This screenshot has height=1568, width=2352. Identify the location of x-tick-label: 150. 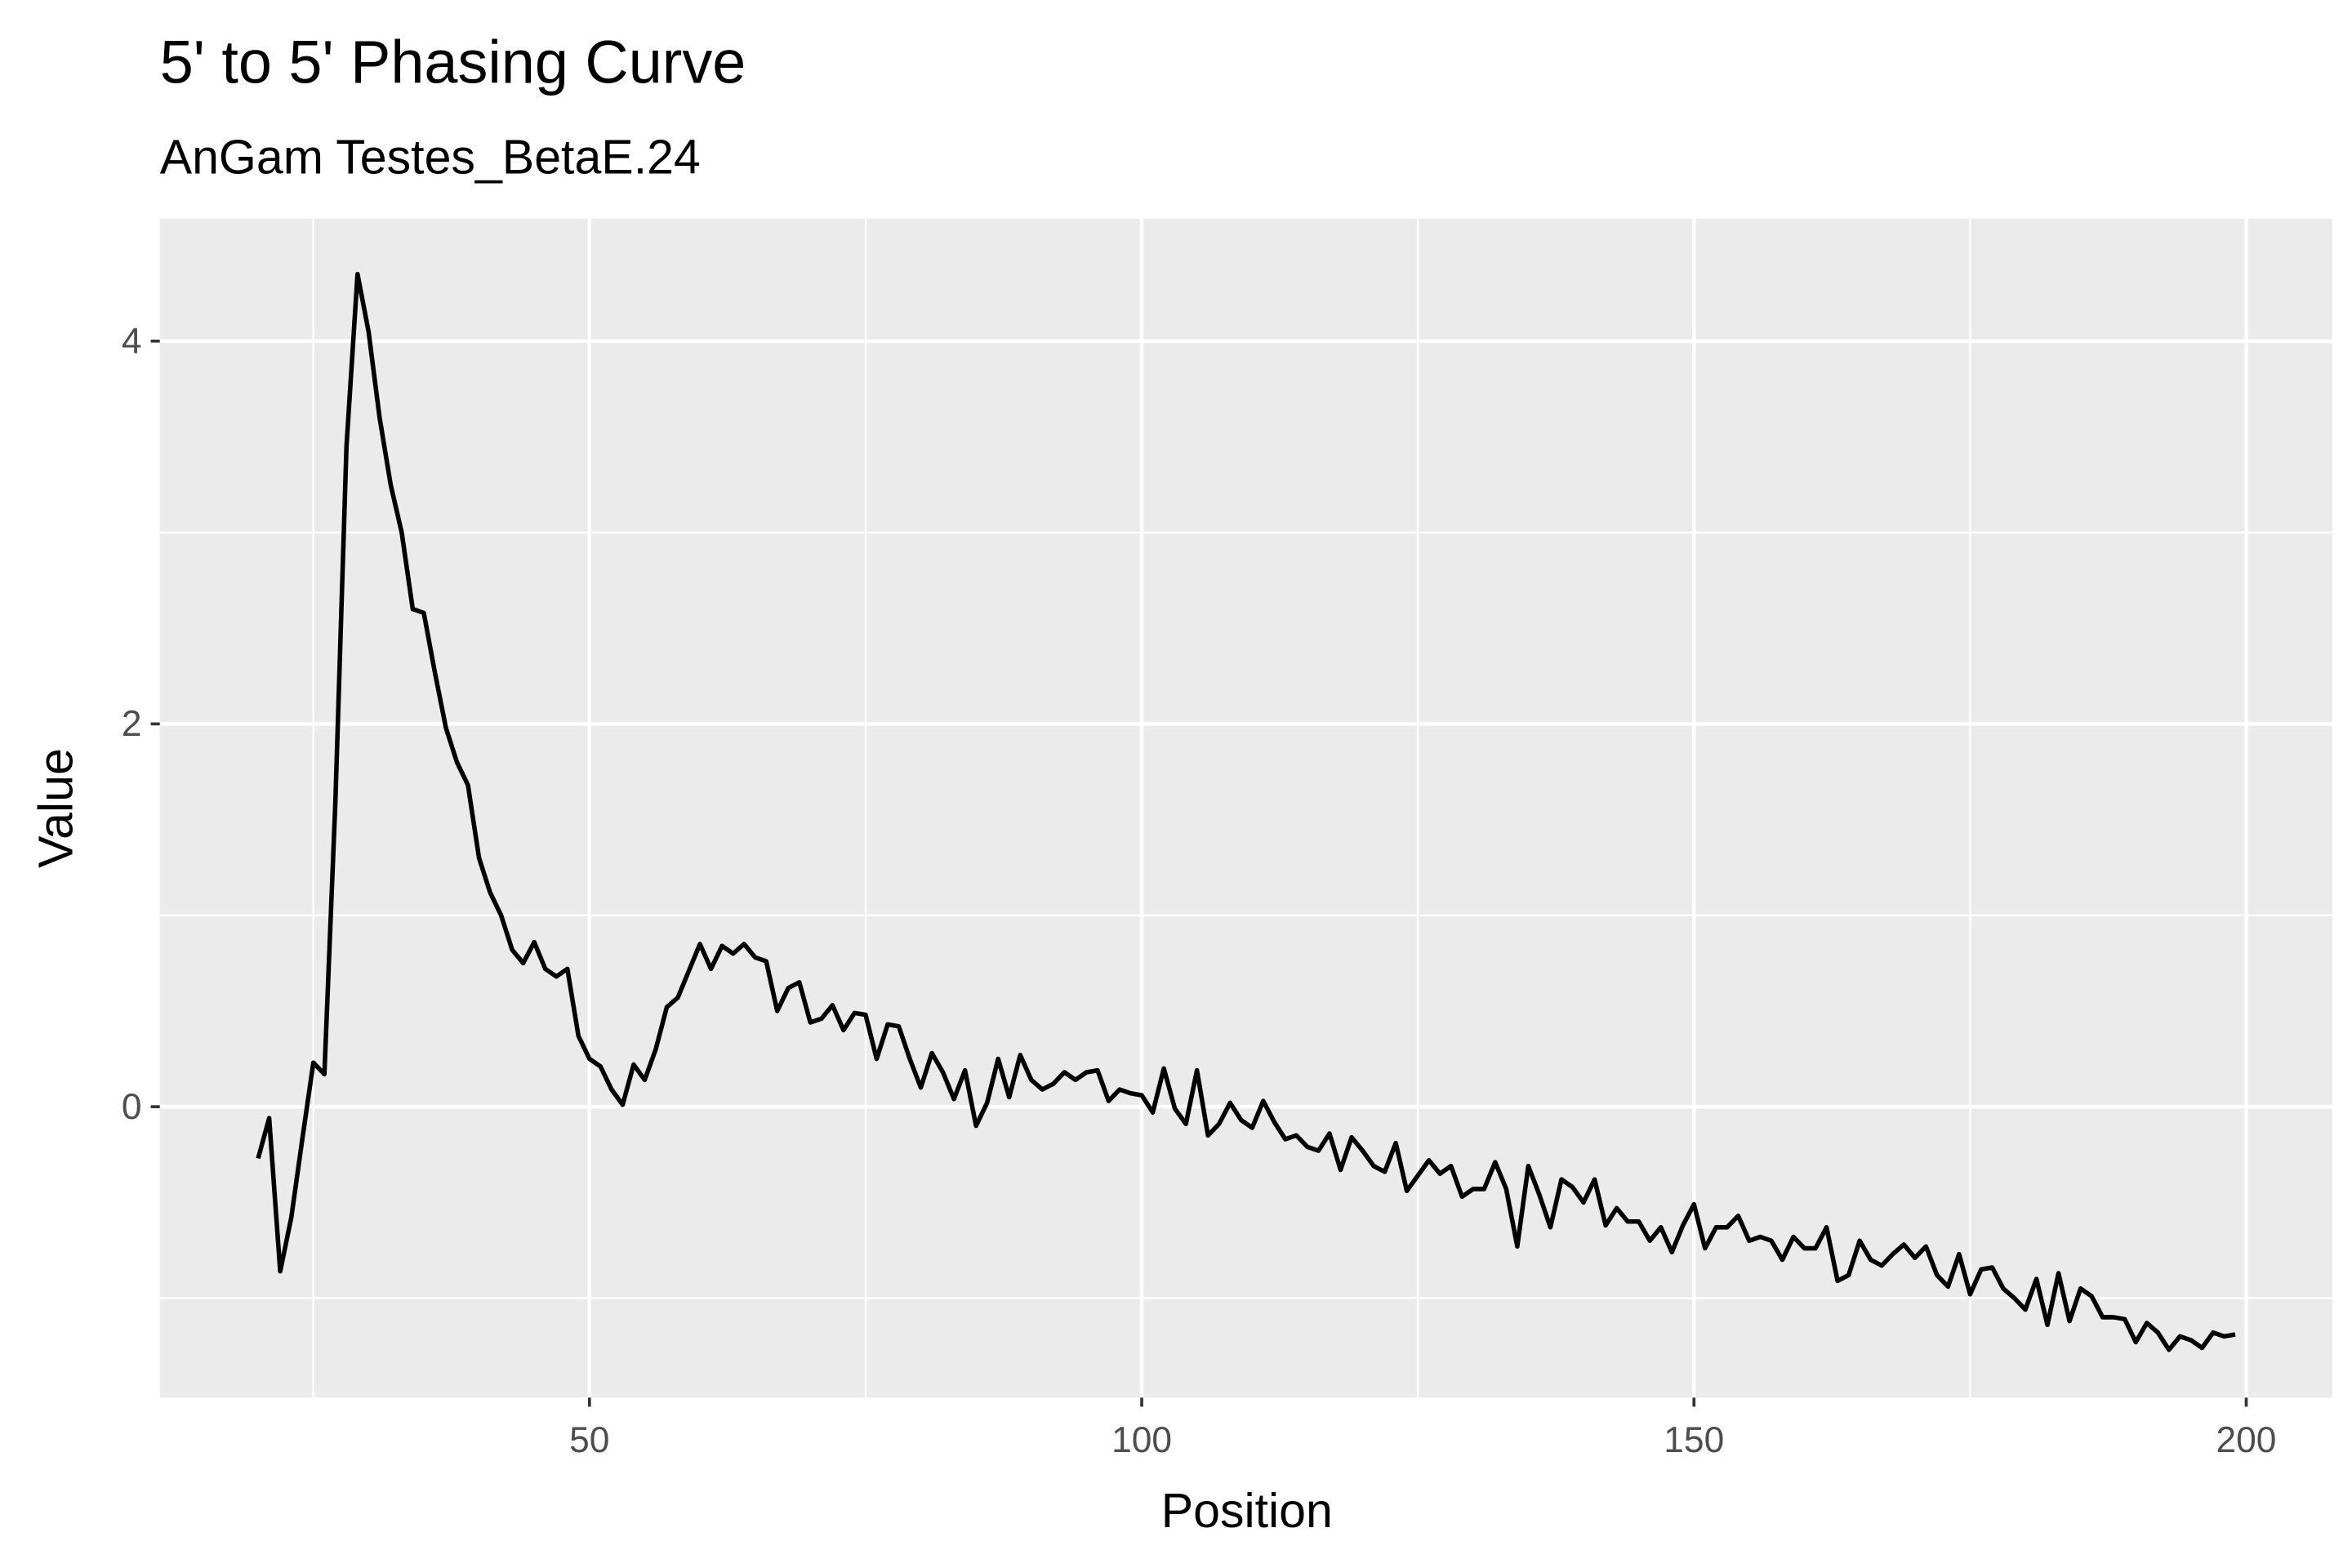
(1694, 1440).